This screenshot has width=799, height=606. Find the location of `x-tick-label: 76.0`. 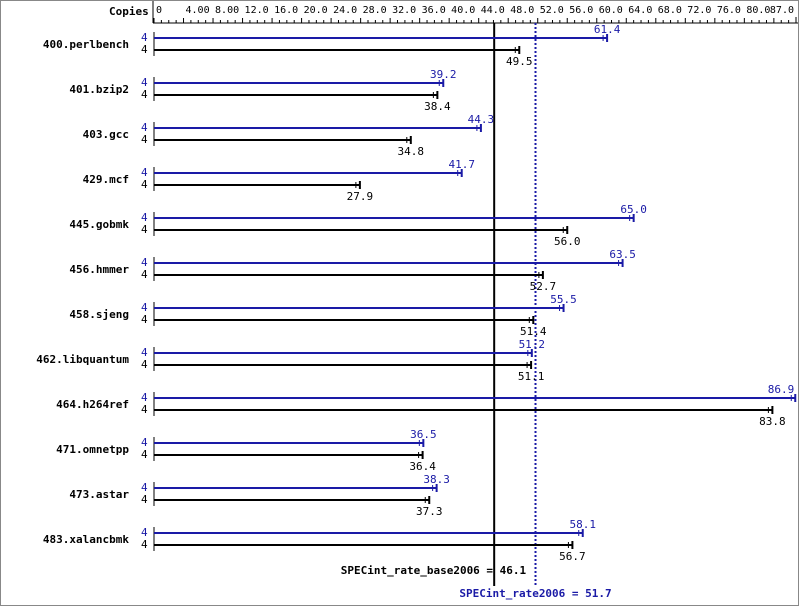

x-tick-label: 76.0 is located at coordinates (729, 10).